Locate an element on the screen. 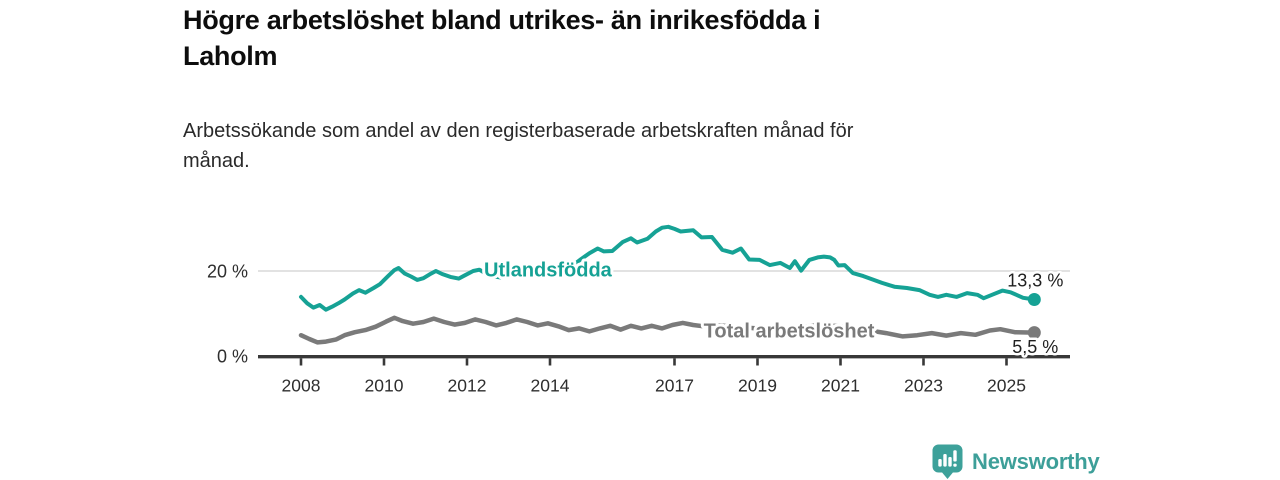 The image size is (1280, 480). x-axis-label-2008: 2008 is located at coordinates (301, 386).